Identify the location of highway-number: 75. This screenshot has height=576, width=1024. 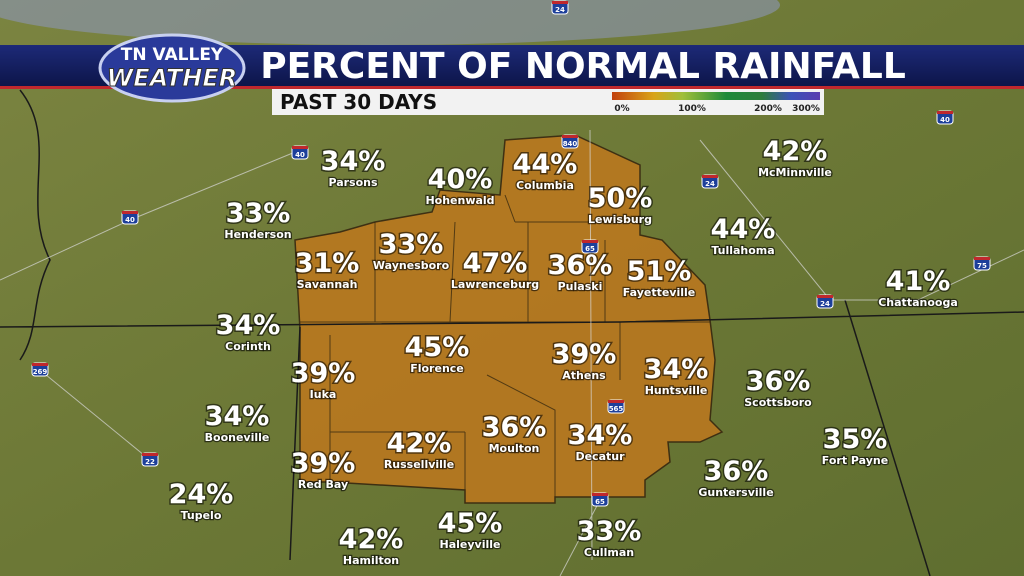
(982, 266).